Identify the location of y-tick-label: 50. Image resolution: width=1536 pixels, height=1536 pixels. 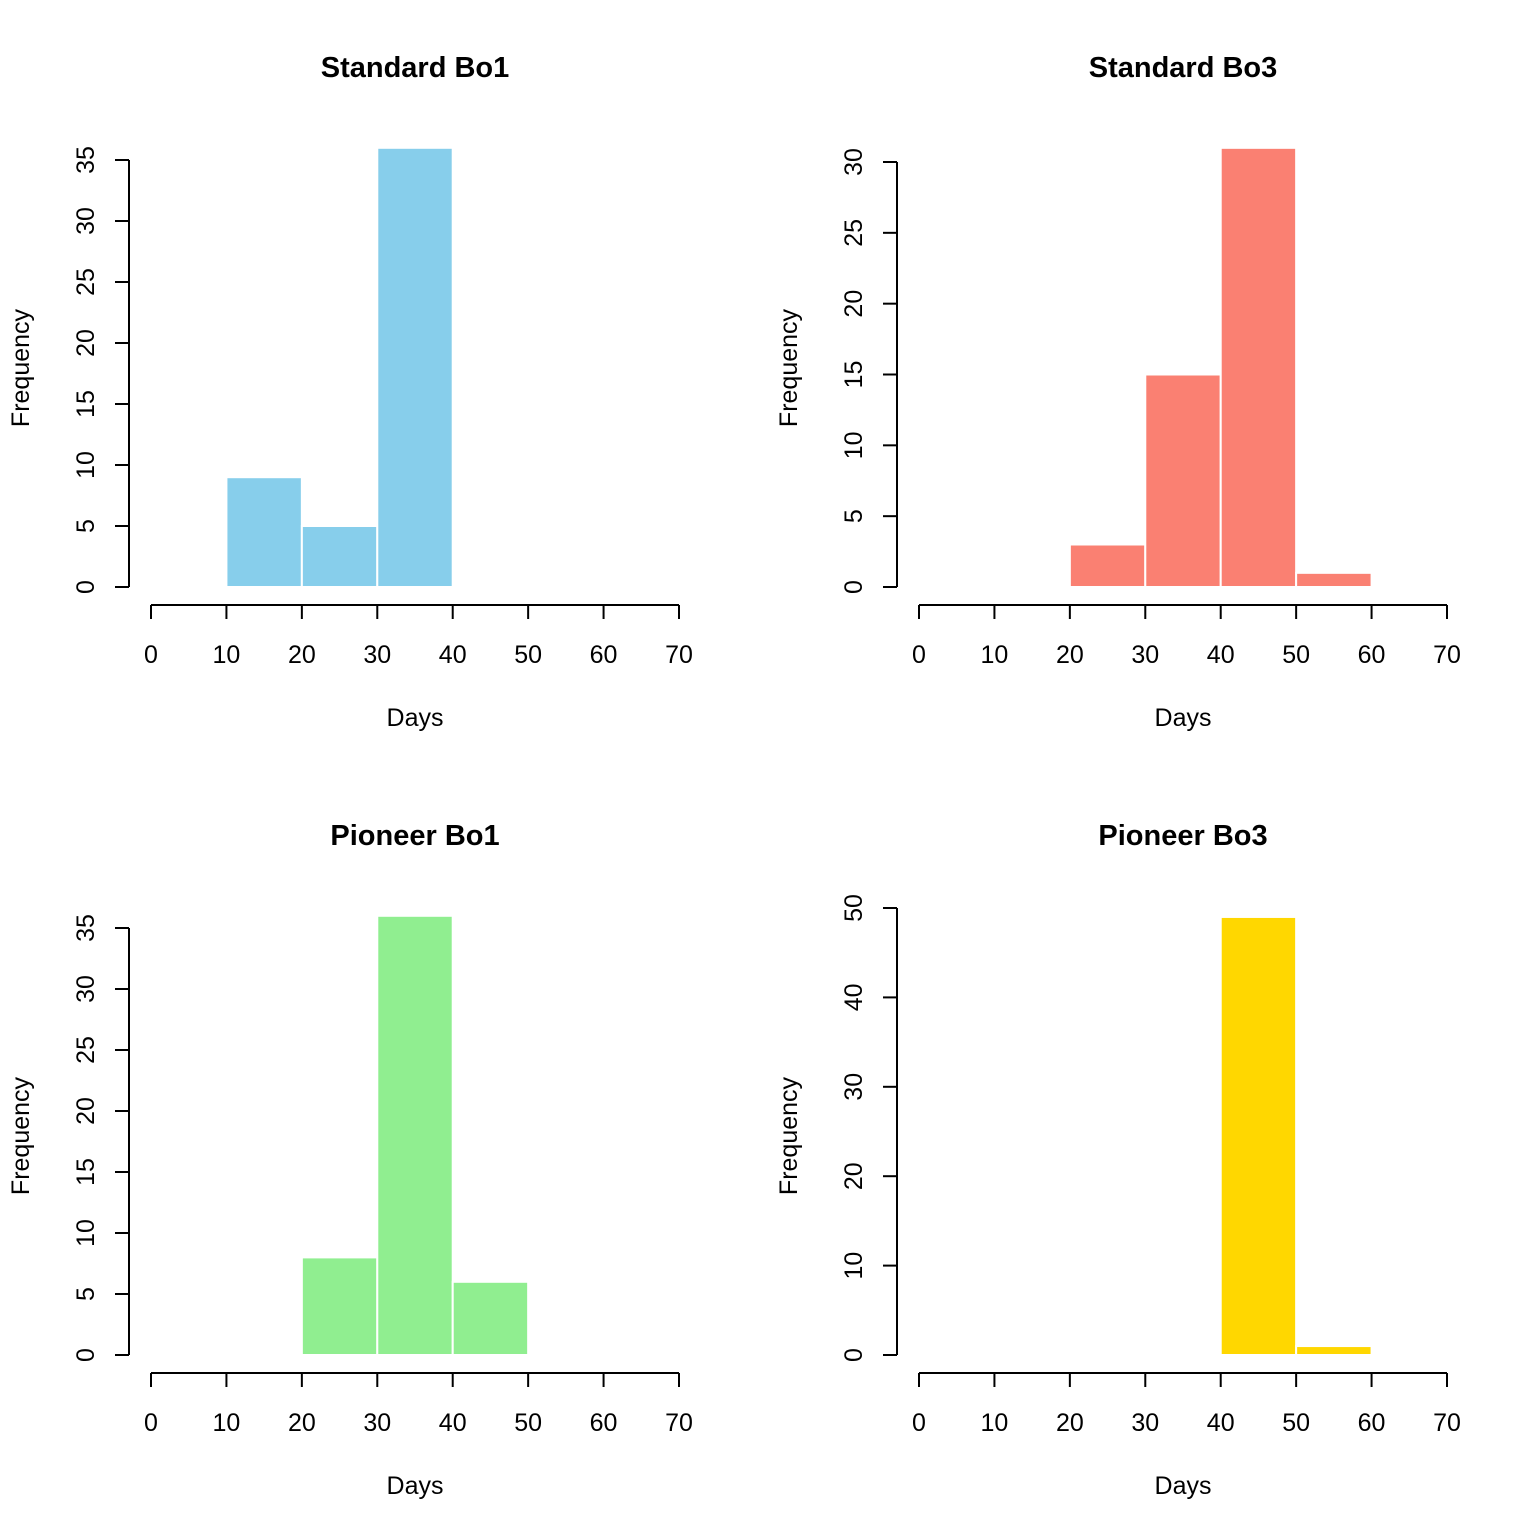
(854, 908).